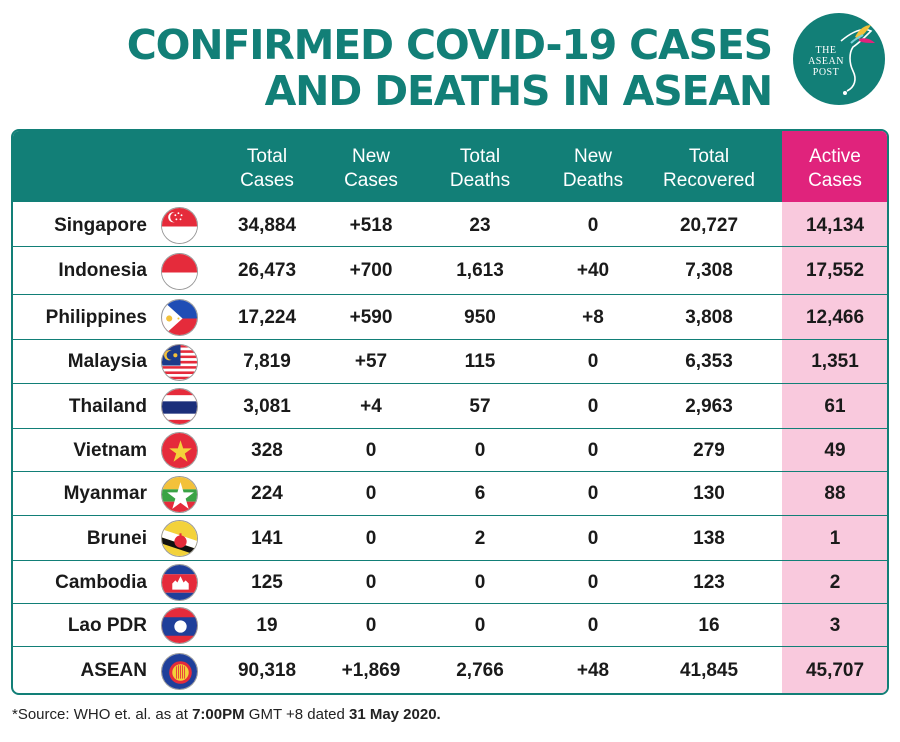  I want to click on singapore-flag-icon, so click(179, 225).